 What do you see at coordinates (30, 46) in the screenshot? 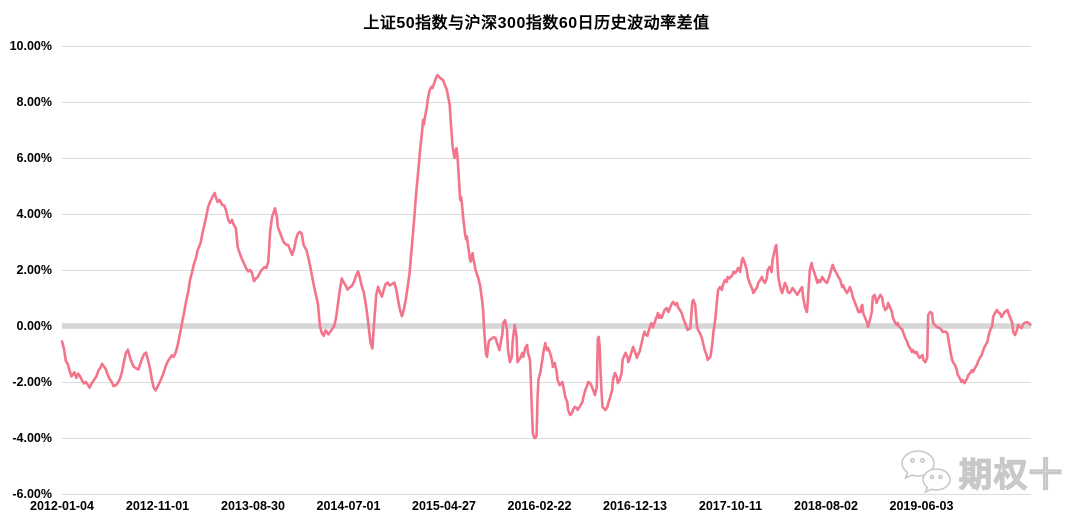
I see `y-axis-label: 10.00%` at bounding box center [30, 46].